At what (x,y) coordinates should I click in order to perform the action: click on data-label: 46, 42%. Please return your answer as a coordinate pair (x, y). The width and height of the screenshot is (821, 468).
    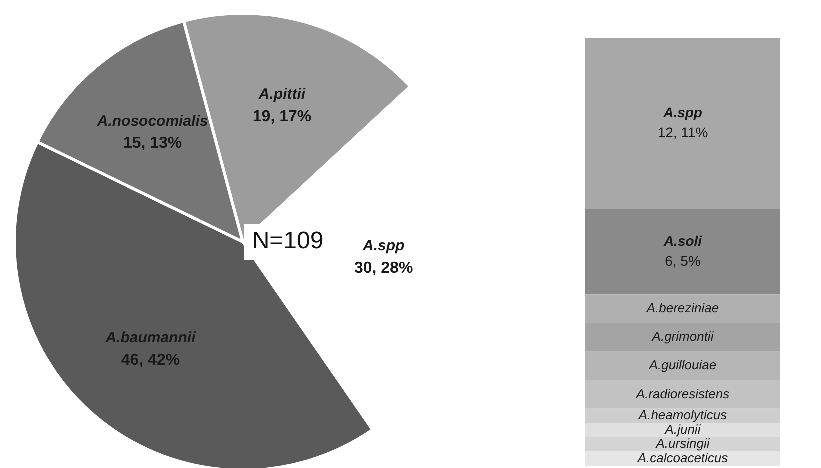
    Looking at the image, I should click on (150, 360).